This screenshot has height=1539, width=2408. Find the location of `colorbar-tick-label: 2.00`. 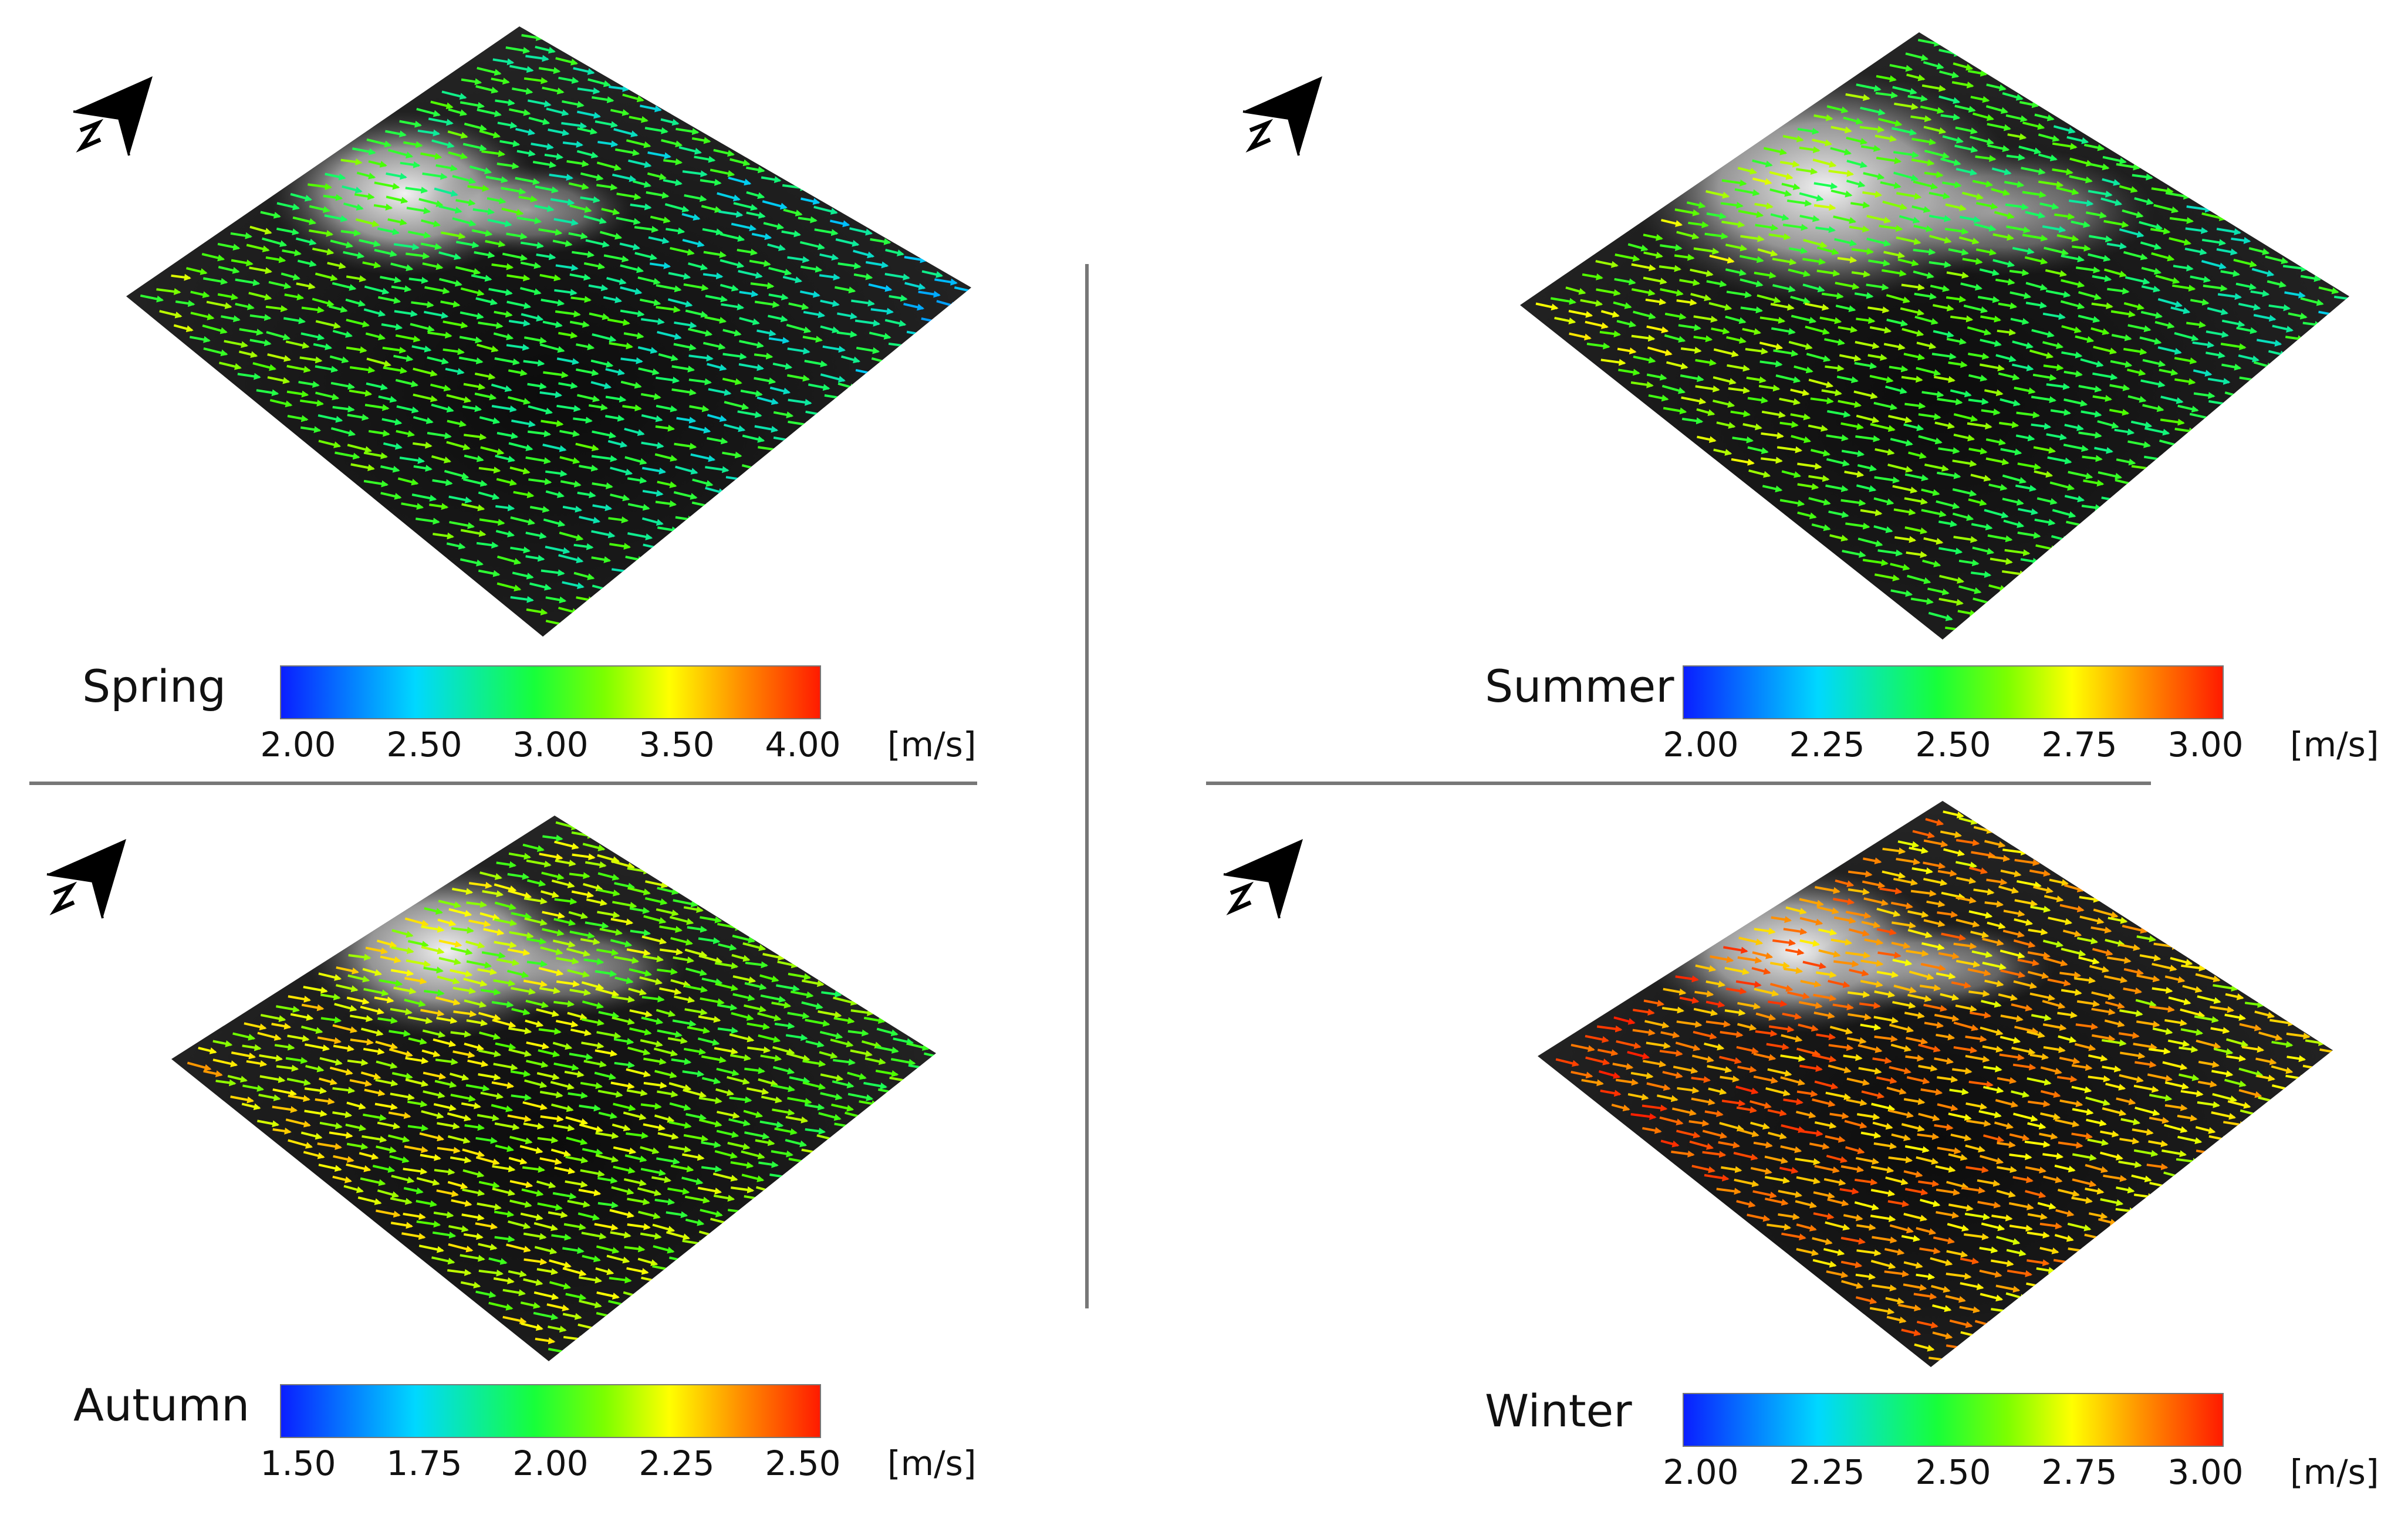

colorbar-tick-label: 2.00 is located at coordinates (1701, 1472).